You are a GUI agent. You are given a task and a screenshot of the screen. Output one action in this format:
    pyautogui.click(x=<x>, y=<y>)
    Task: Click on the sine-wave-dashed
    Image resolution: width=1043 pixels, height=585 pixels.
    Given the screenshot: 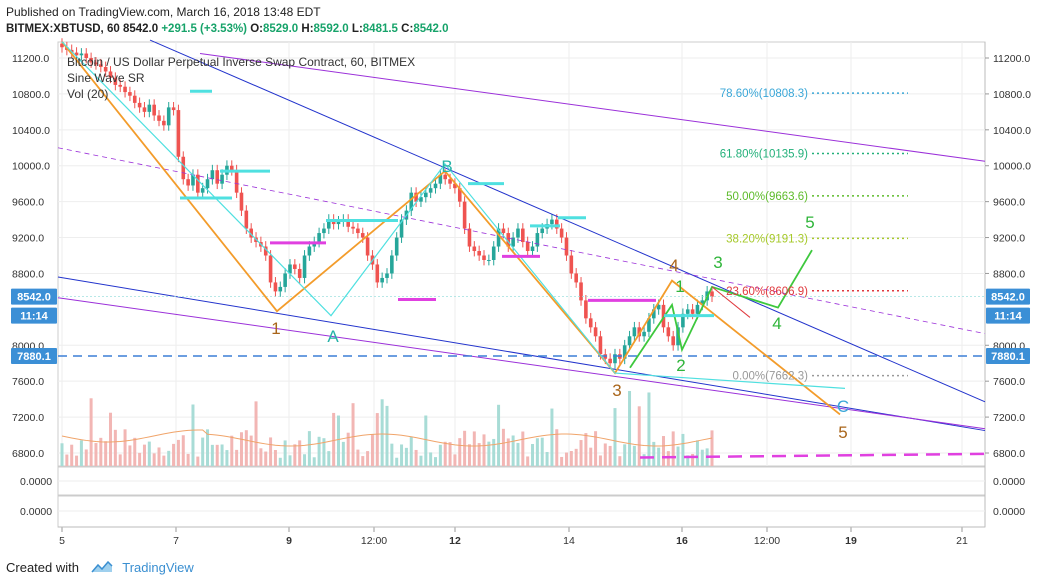 What is the action you would take?
    pyautogui.click(x=812, y=455)
    